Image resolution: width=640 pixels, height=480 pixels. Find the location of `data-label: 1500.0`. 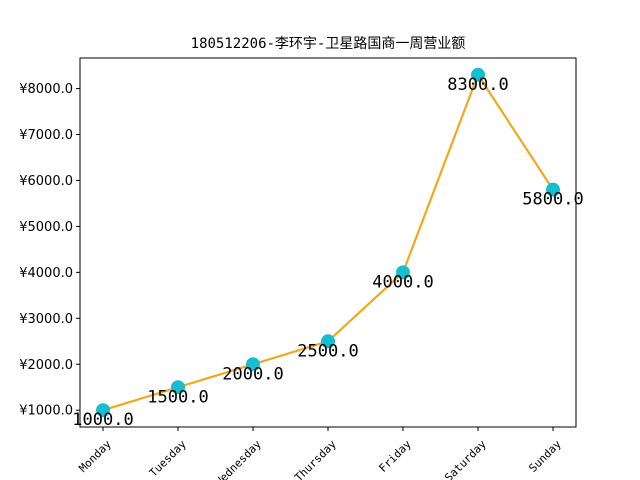

data-label: 1500.0 is located at coordinates (177, 397).